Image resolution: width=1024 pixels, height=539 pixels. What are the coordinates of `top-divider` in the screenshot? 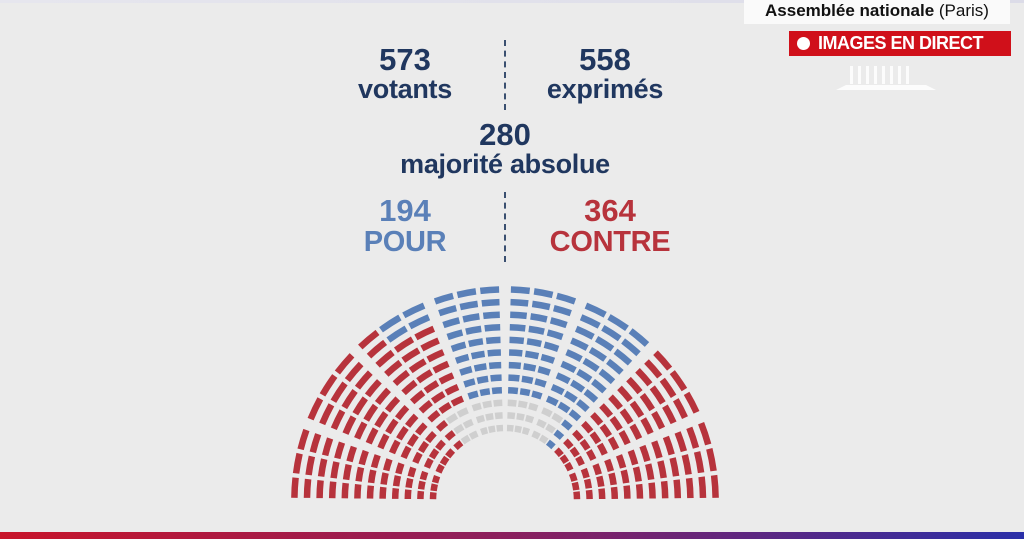 It's located at (505, 75).